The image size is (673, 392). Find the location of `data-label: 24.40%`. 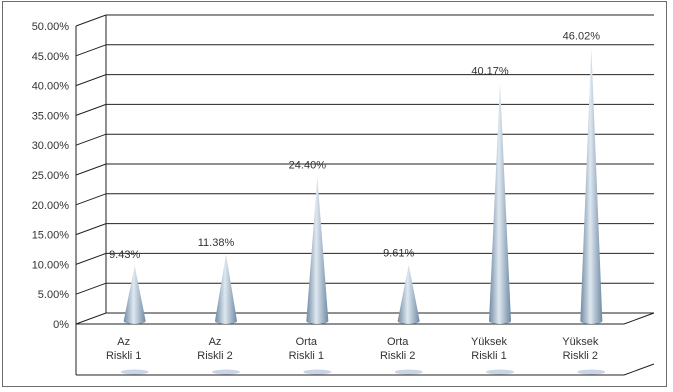

data-label: 24.40% is located at coordinates (308, 166).